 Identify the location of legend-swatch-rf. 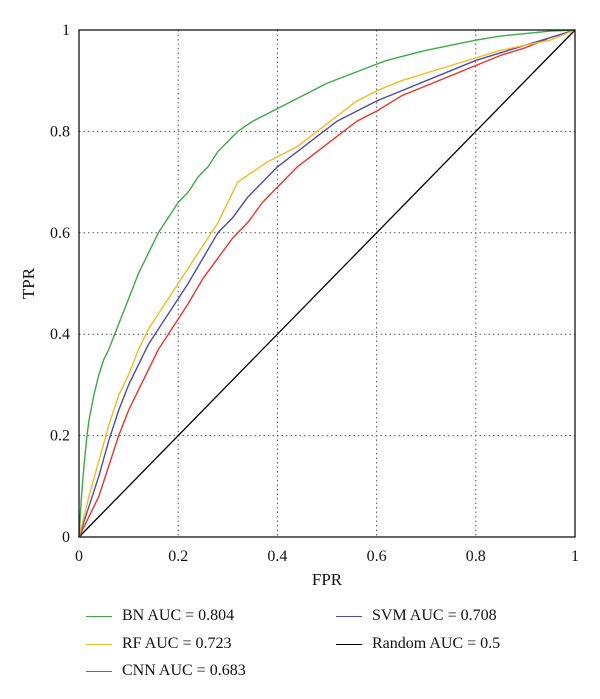
(99, 644).